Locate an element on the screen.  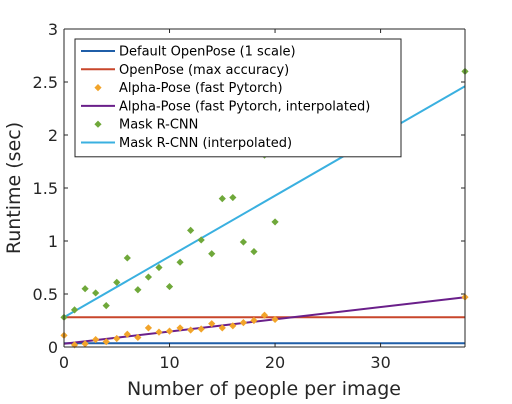
legend-label-1: OpenPose (max accuracy) is located at coordinates (204, 70).